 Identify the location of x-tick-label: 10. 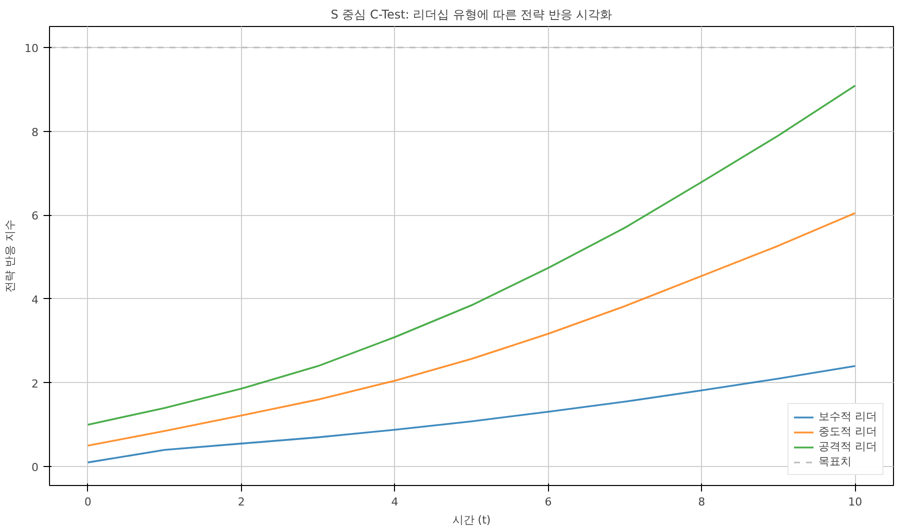
(855, 502).